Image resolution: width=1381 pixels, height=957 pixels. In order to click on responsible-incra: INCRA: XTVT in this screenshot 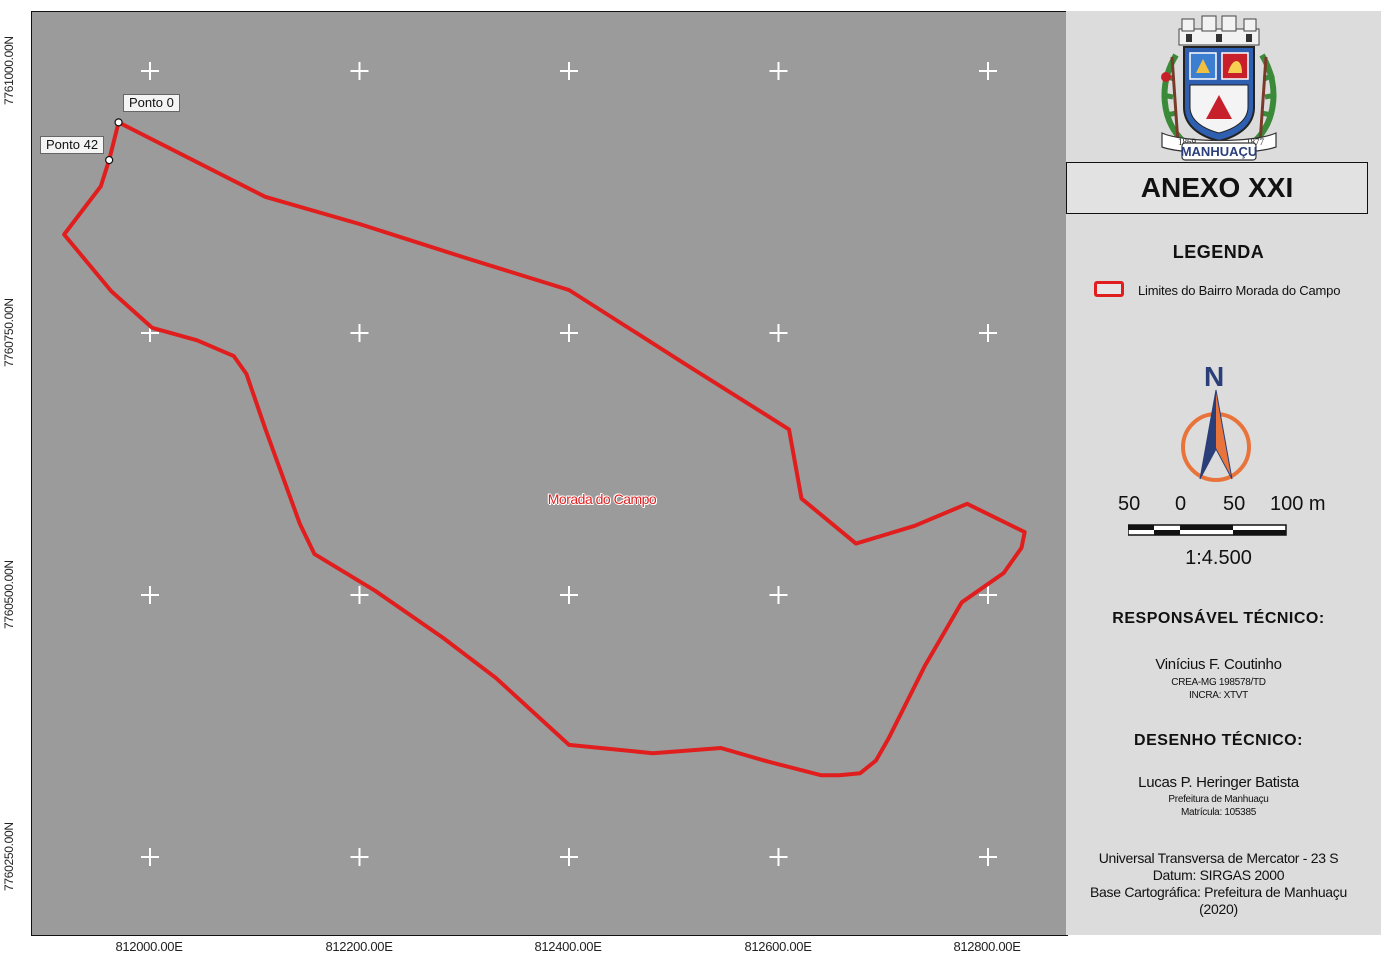, I will do `click(1218, 695)`.